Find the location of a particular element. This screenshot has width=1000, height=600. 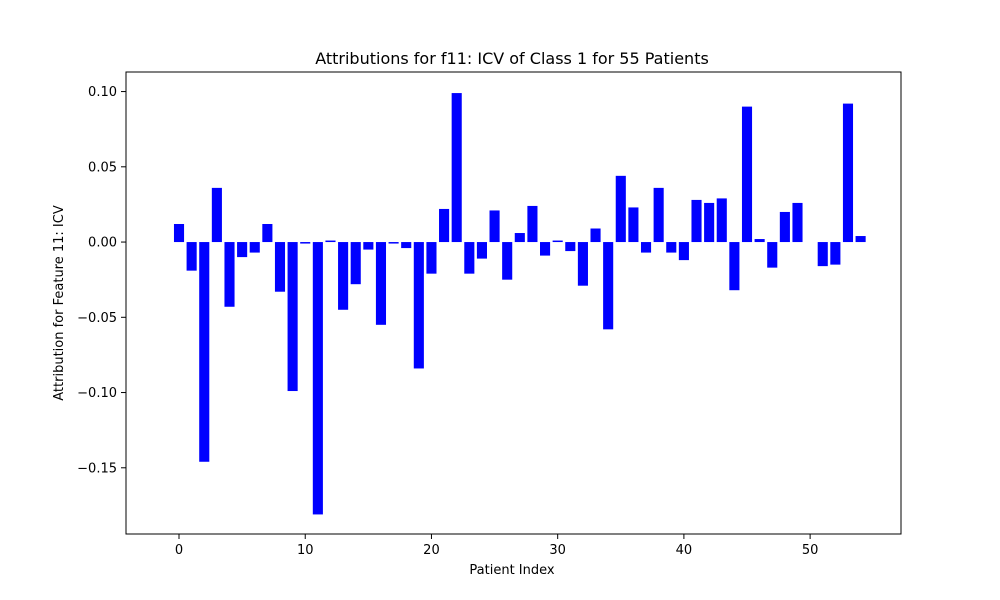

y-tick-label: 0.00 is located at coordinates (102, 243).